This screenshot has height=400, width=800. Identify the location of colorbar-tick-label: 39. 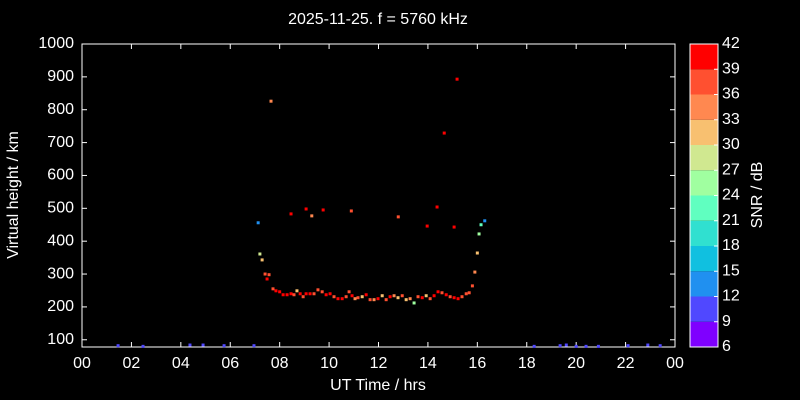
(731, 68).